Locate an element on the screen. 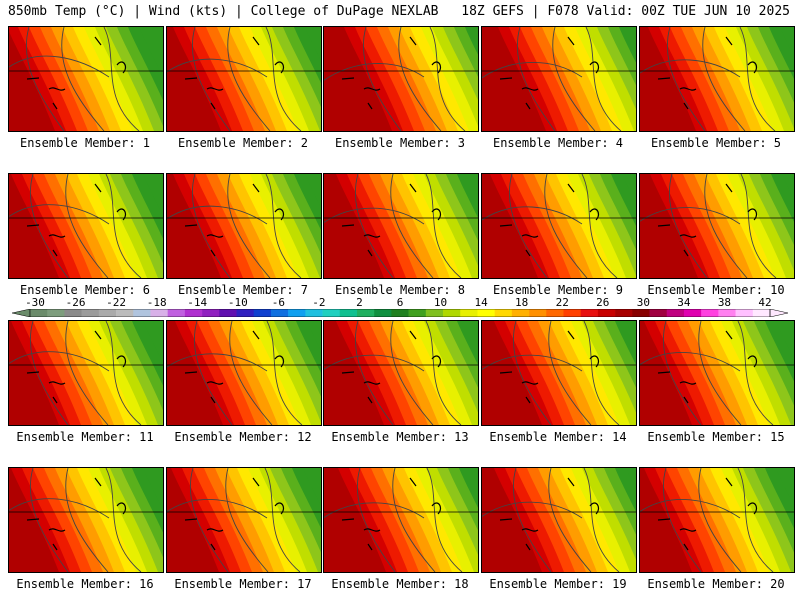  ensemble-member-label: Ensemble Member: 6 is located at coordinates (85, 290).